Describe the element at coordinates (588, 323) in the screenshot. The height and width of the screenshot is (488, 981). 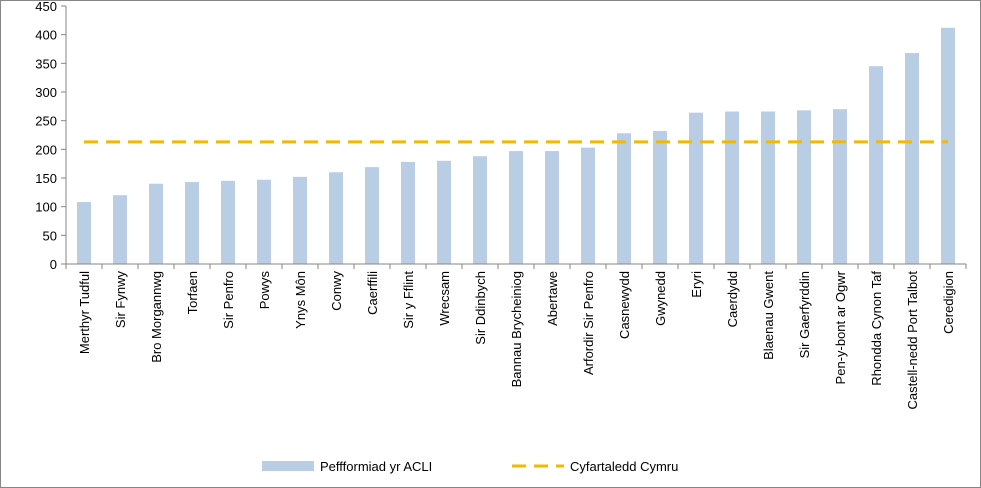
I see `x-tick-label: Arfordir Sir Penfro` at that location.